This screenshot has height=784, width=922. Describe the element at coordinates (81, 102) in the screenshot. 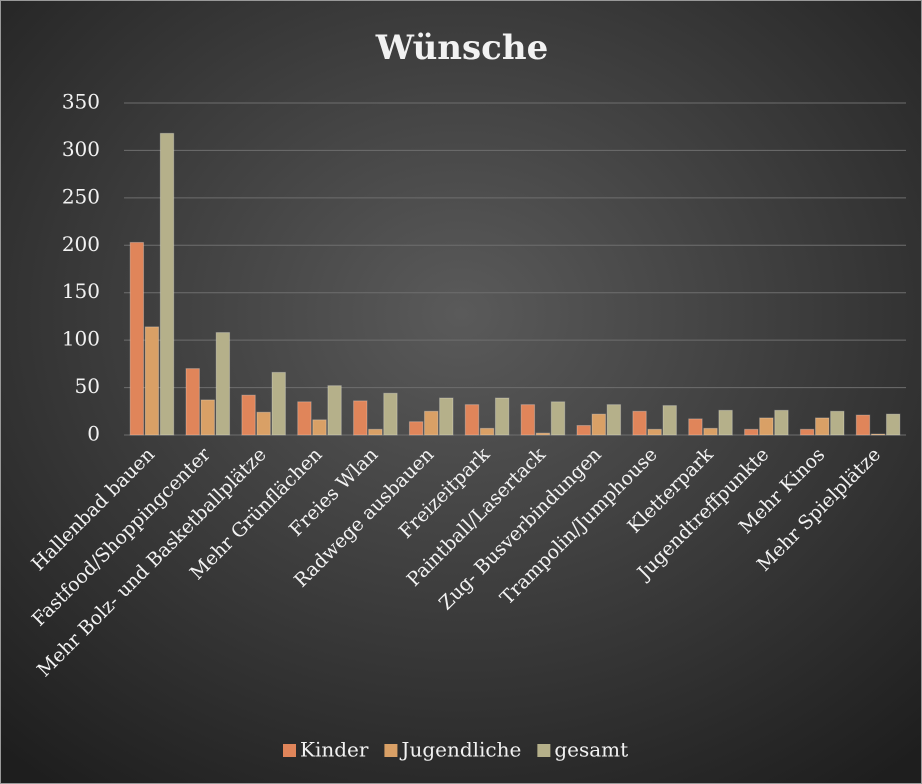

I see `y-tick-label: 350` at that location.